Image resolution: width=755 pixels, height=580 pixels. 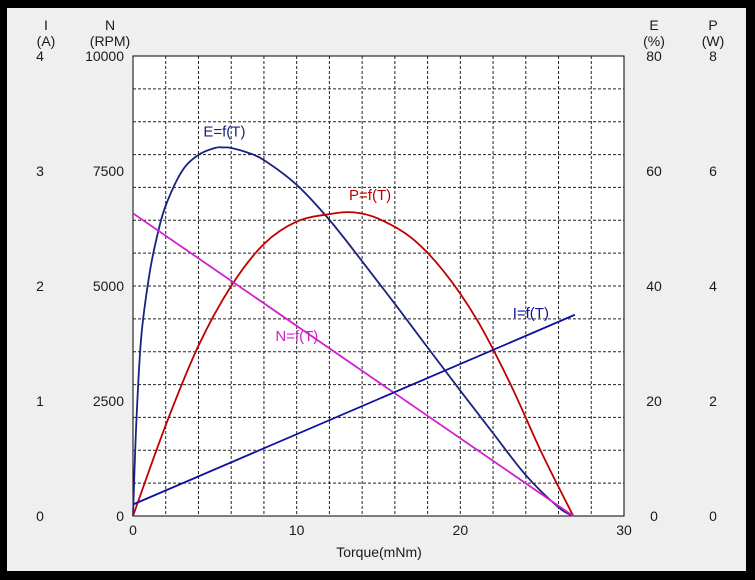 I want to click on power-tick-label: 2, so click(x=713, y=401).